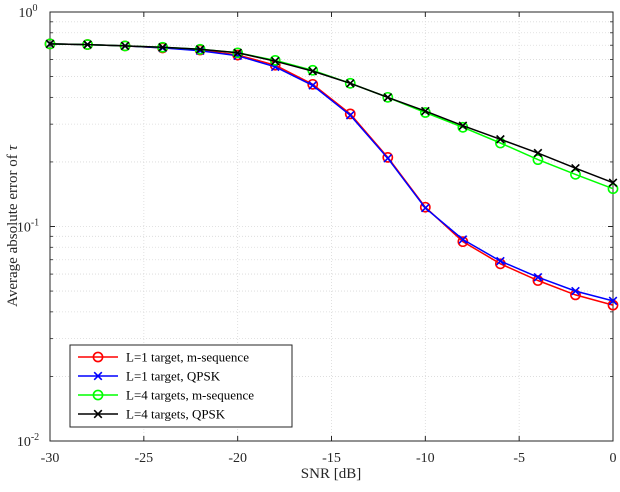 This screenshot has height=492, width=620. What do you see at coordinates (13, 148) in the screenshot?
I see `y-axis-label-symbol: τ` at bounding box center [13, 148].